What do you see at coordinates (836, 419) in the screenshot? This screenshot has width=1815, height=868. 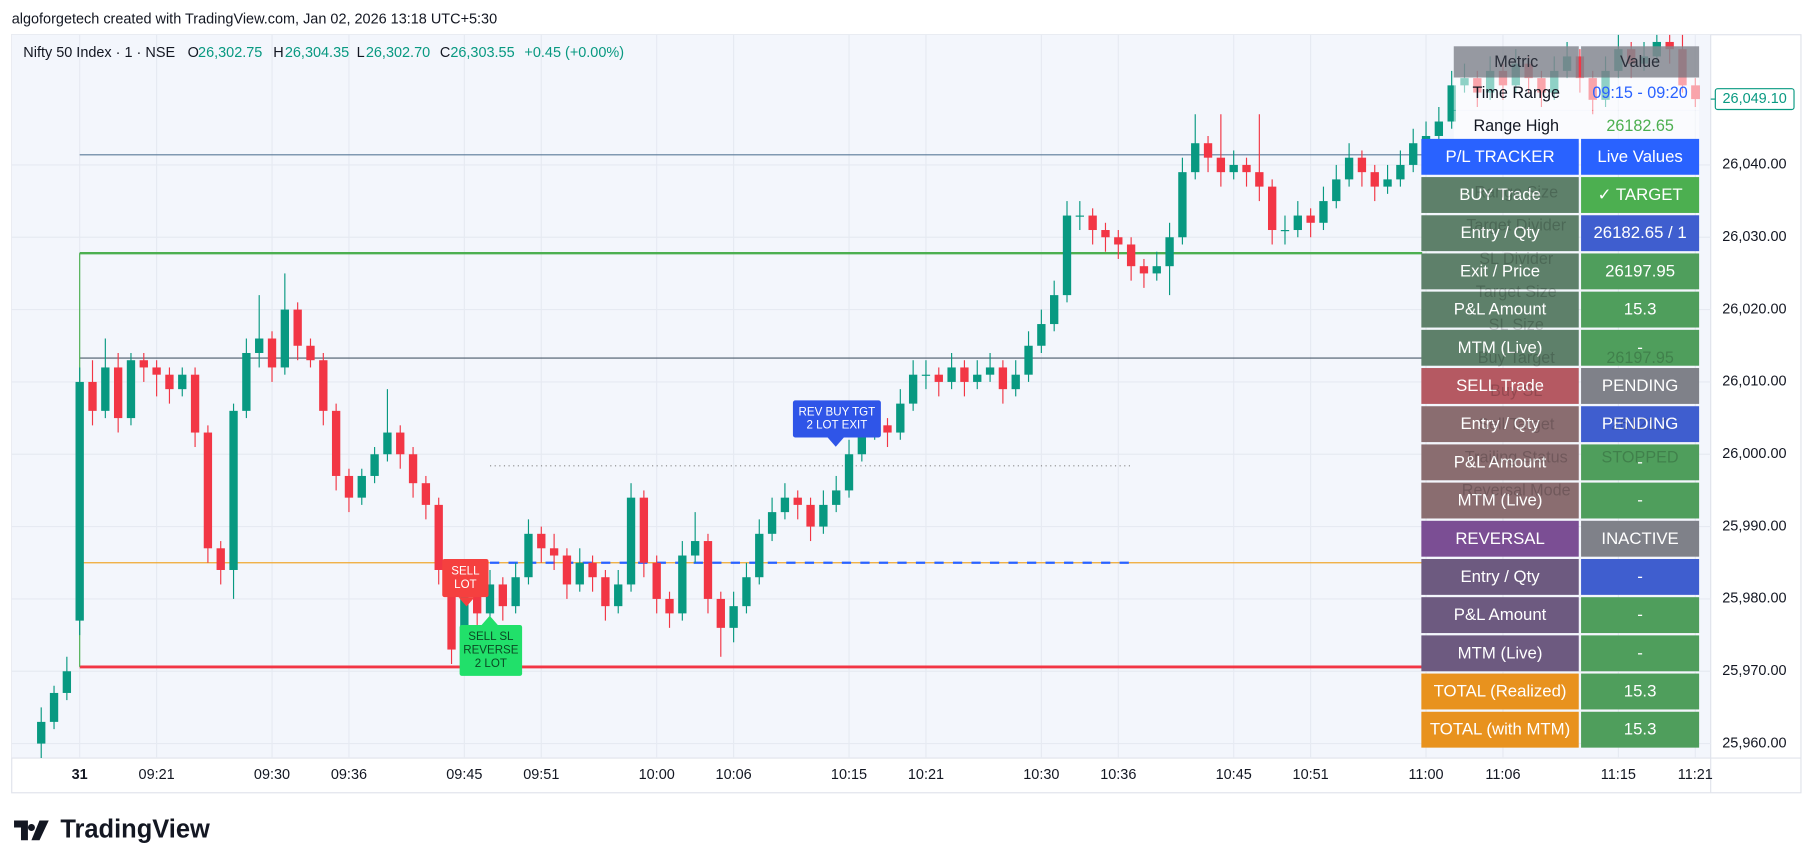 I see `annotation-box` at bounding box center [836, 419].